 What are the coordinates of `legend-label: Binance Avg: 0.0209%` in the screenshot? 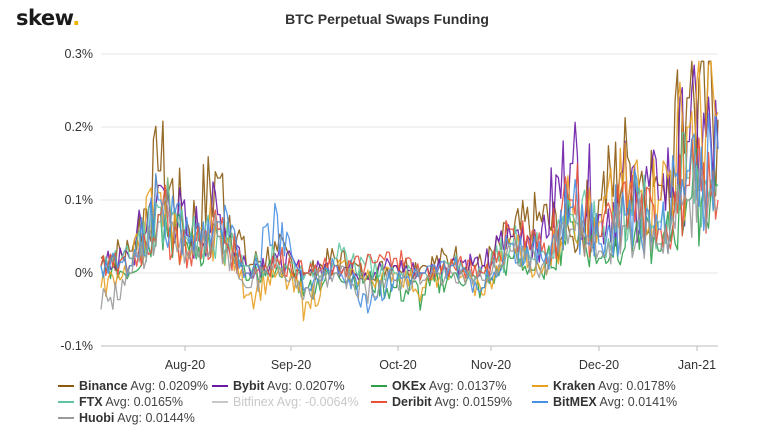 It's located at (143, 386).